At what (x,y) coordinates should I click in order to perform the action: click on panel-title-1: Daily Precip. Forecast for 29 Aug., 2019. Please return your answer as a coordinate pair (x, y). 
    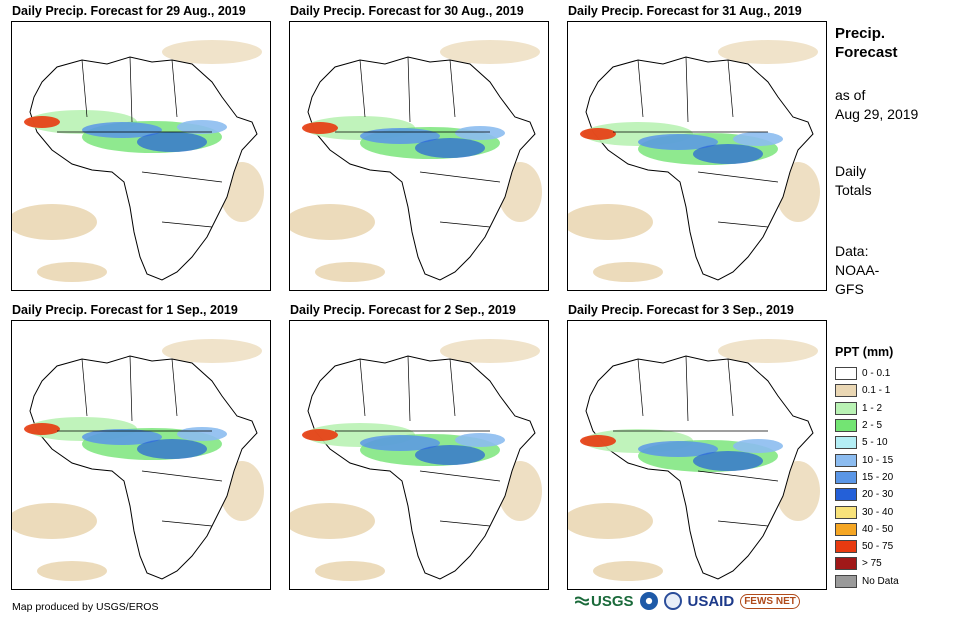
    Looking at the image, I should click on (129, 11).